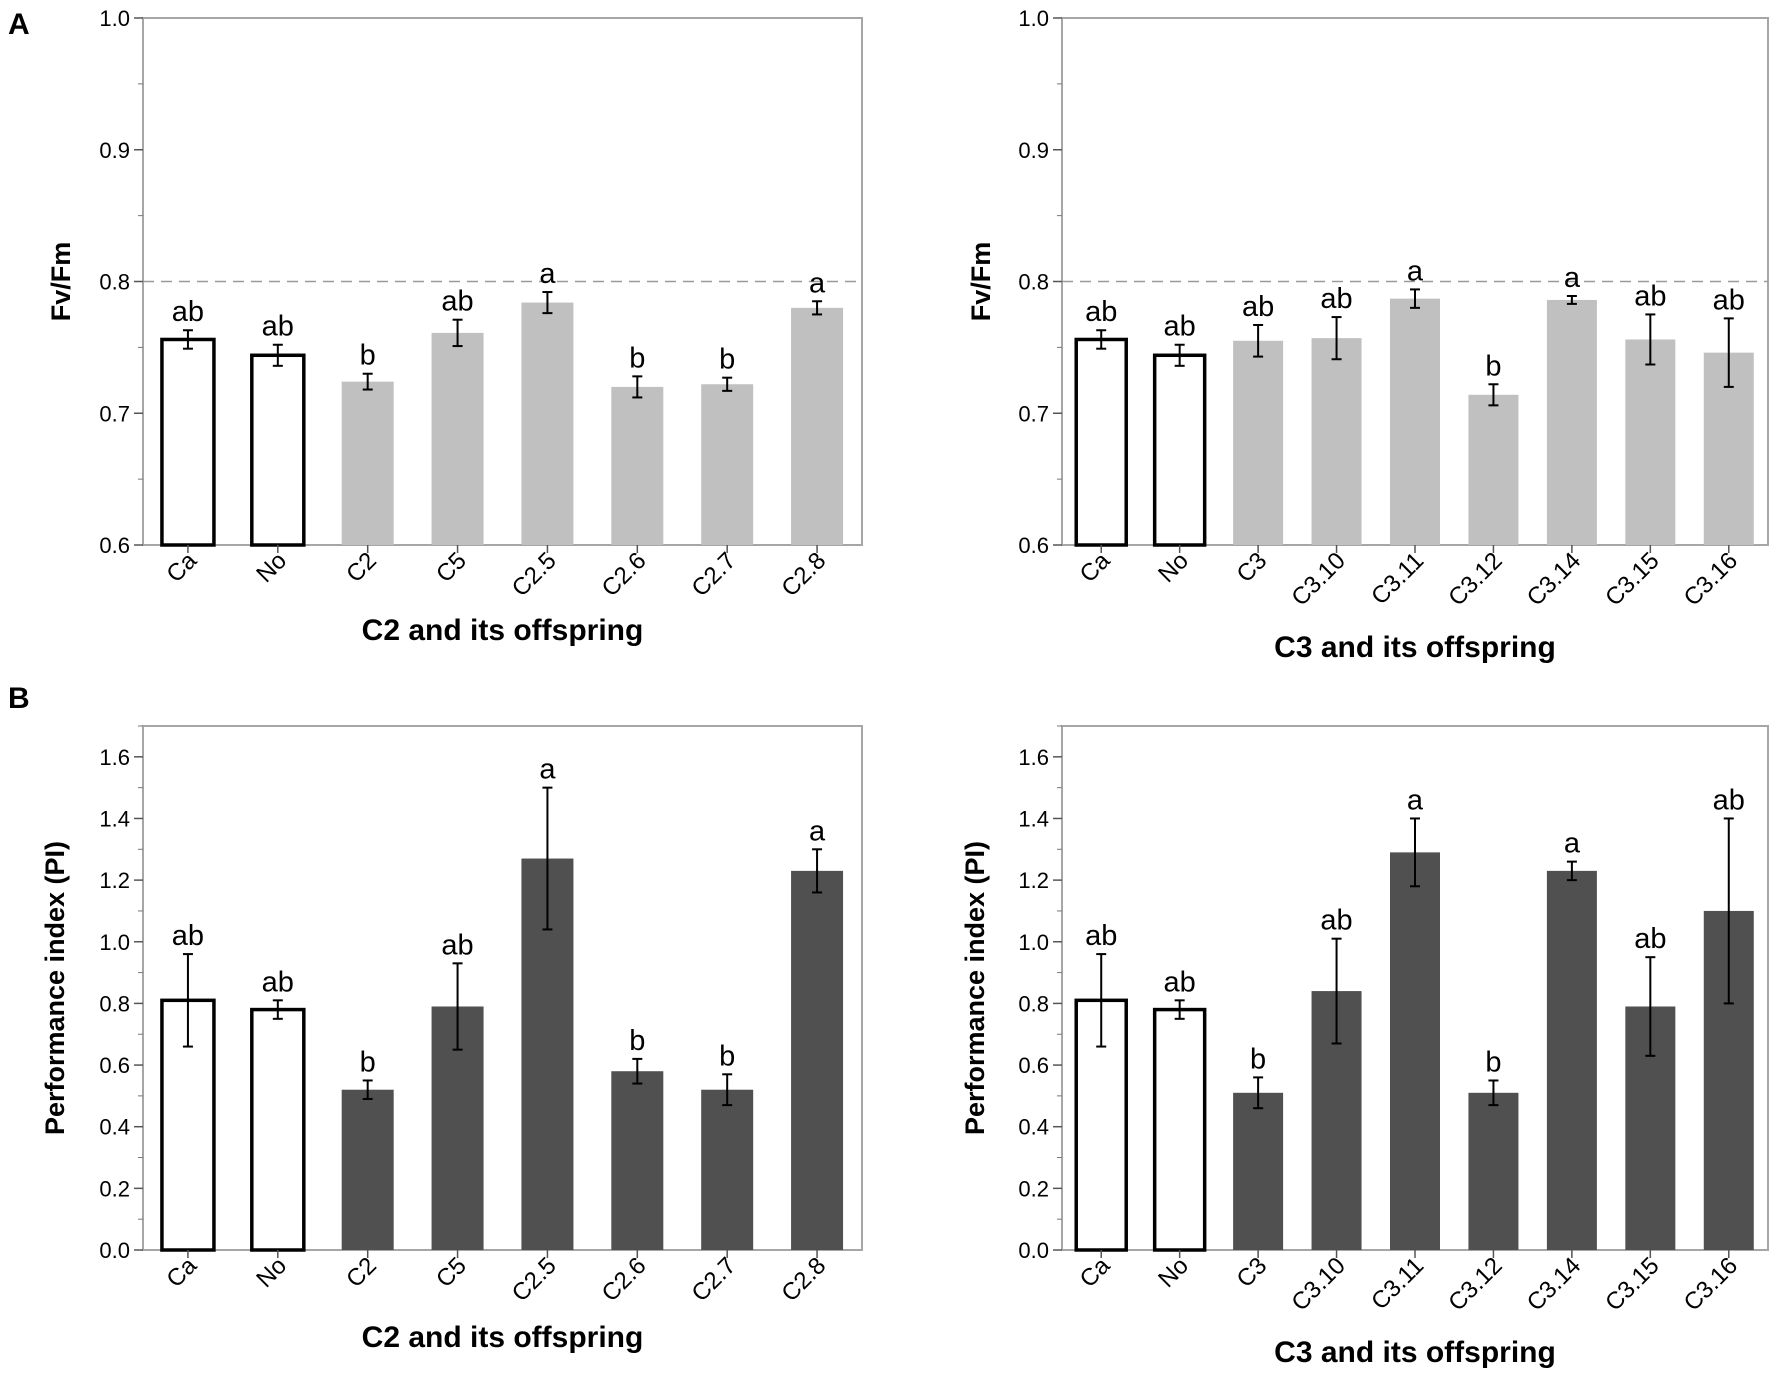  I want to click on x-axis-label: C3 and its offspring, so click(1415, 647).